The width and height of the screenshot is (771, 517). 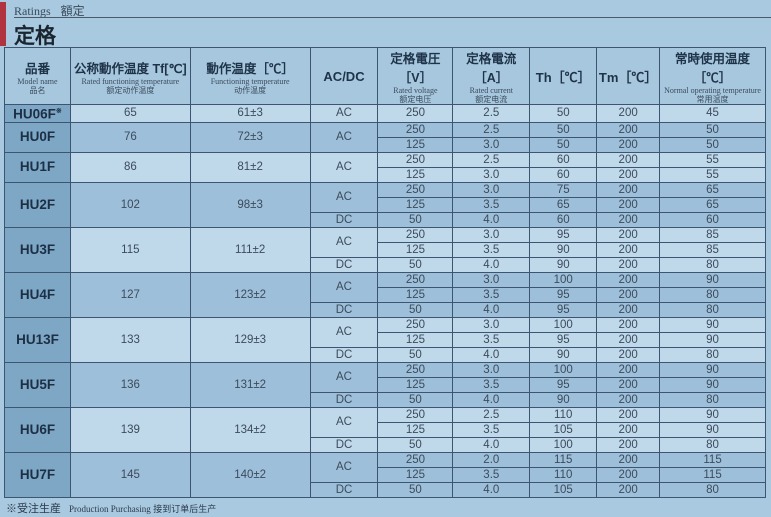 I want to click on func-temp-cell: 134±2, so click(x=250, y=429).